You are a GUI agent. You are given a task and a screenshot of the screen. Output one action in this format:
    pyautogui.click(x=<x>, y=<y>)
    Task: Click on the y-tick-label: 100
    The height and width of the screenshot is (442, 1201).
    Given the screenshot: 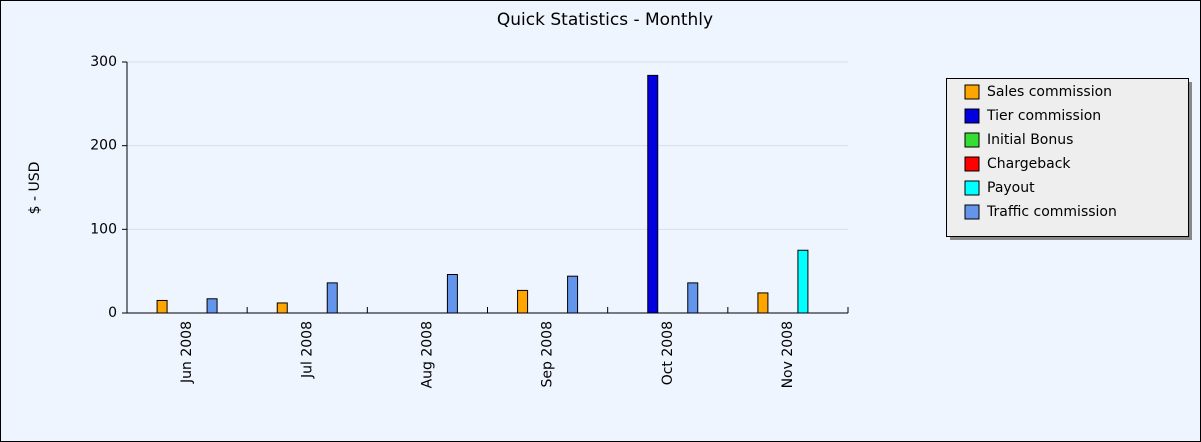 What is the action you would take?
    pyautogui.click(x=103, y=229)
    